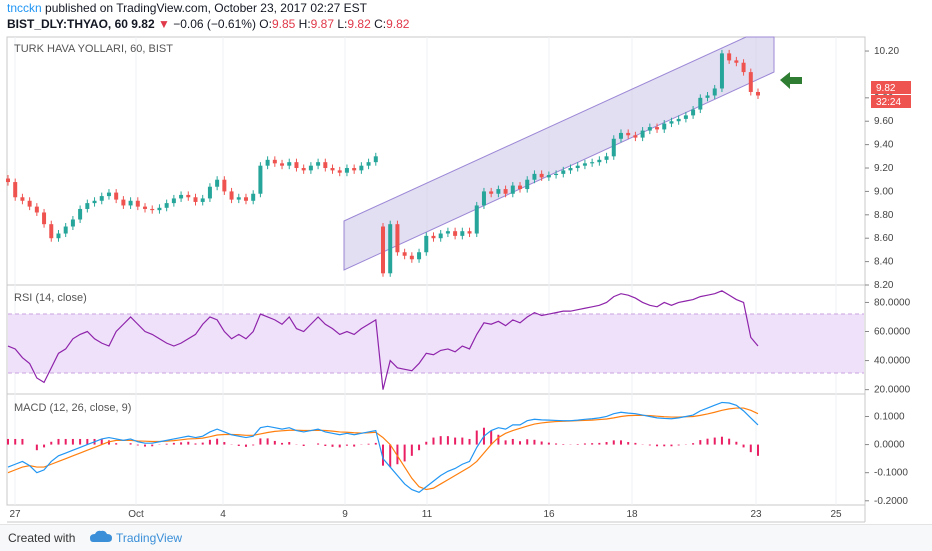 This screenshot has height=551, width=932. I want to click on rsi-axis-tick-label: 20.0000, so click(892, 390).